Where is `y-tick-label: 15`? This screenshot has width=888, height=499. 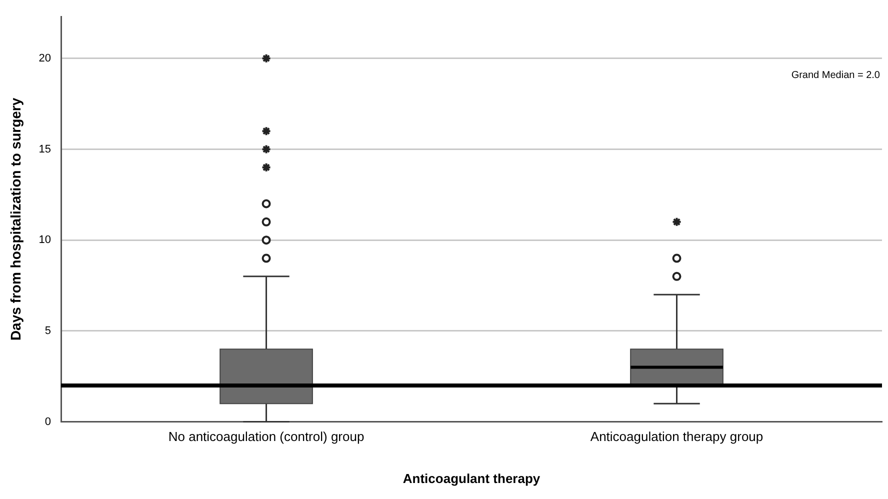 y-tick-label: 15 is located at coordinates (45, 149).